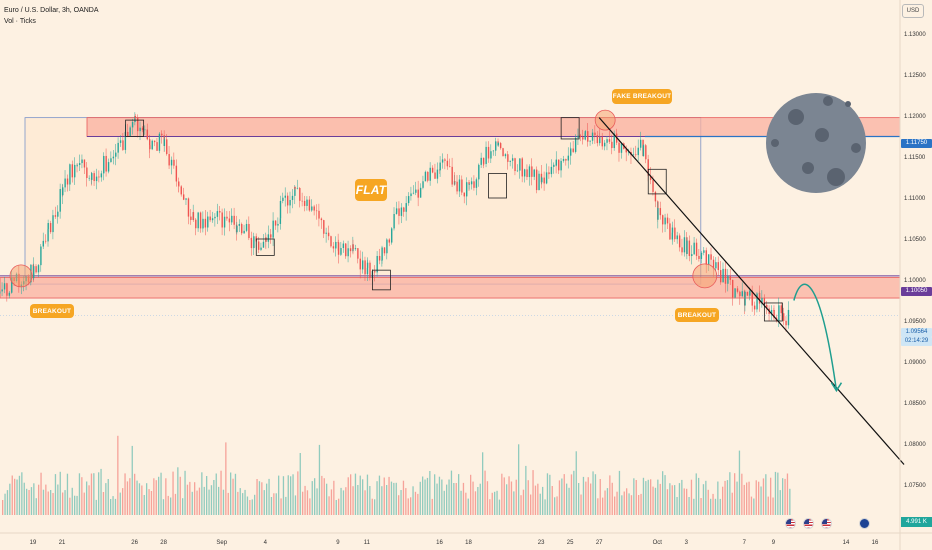  I want to click on level-price-tag-1175: 1.11750, so click(916, 143).